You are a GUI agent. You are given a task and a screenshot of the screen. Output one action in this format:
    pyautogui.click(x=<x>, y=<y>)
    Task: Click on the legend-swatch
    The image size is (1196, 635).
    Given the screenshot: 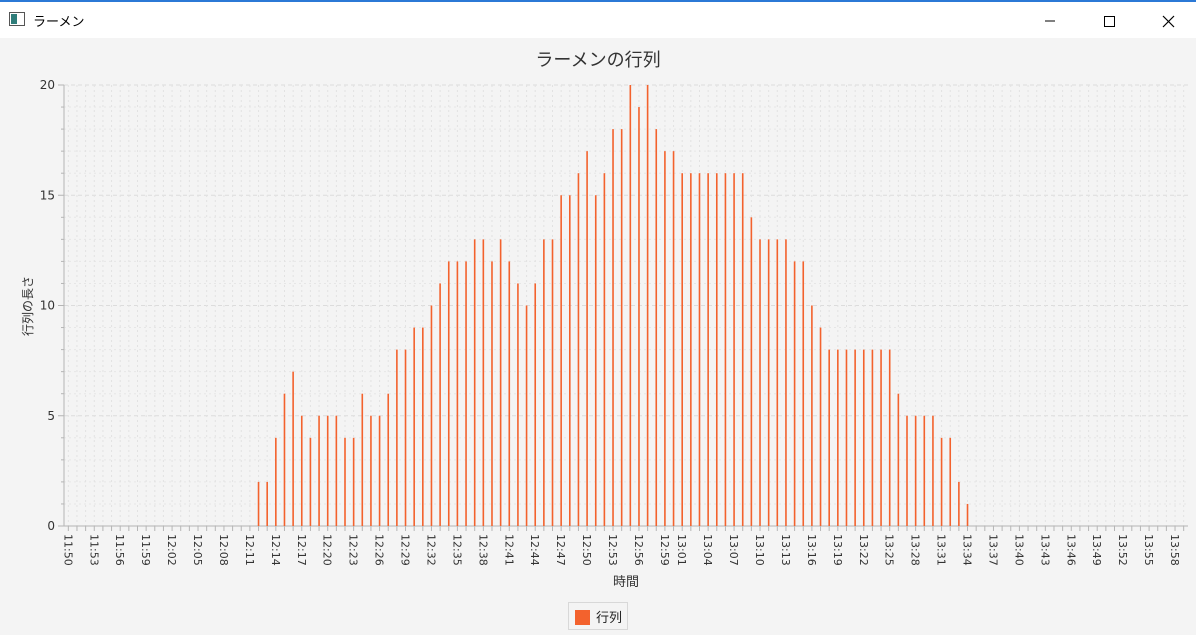 What is the action you would take?
    pyautogui.click(x=582, y=617)
    